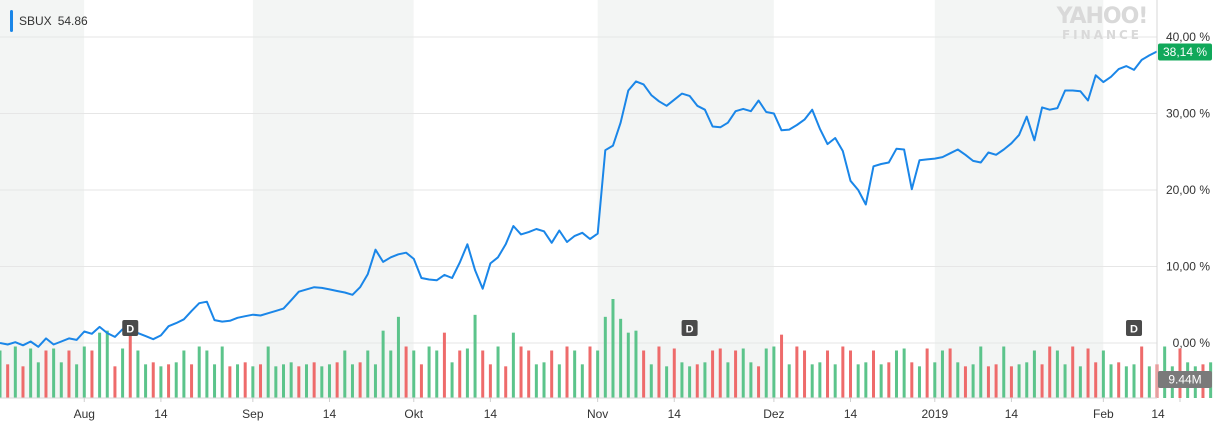 This screenshot has height=428, width=1215. Describe the element at coordinates (72, 21) in the screenshot. I see `legend-price: 54.86` at that location.